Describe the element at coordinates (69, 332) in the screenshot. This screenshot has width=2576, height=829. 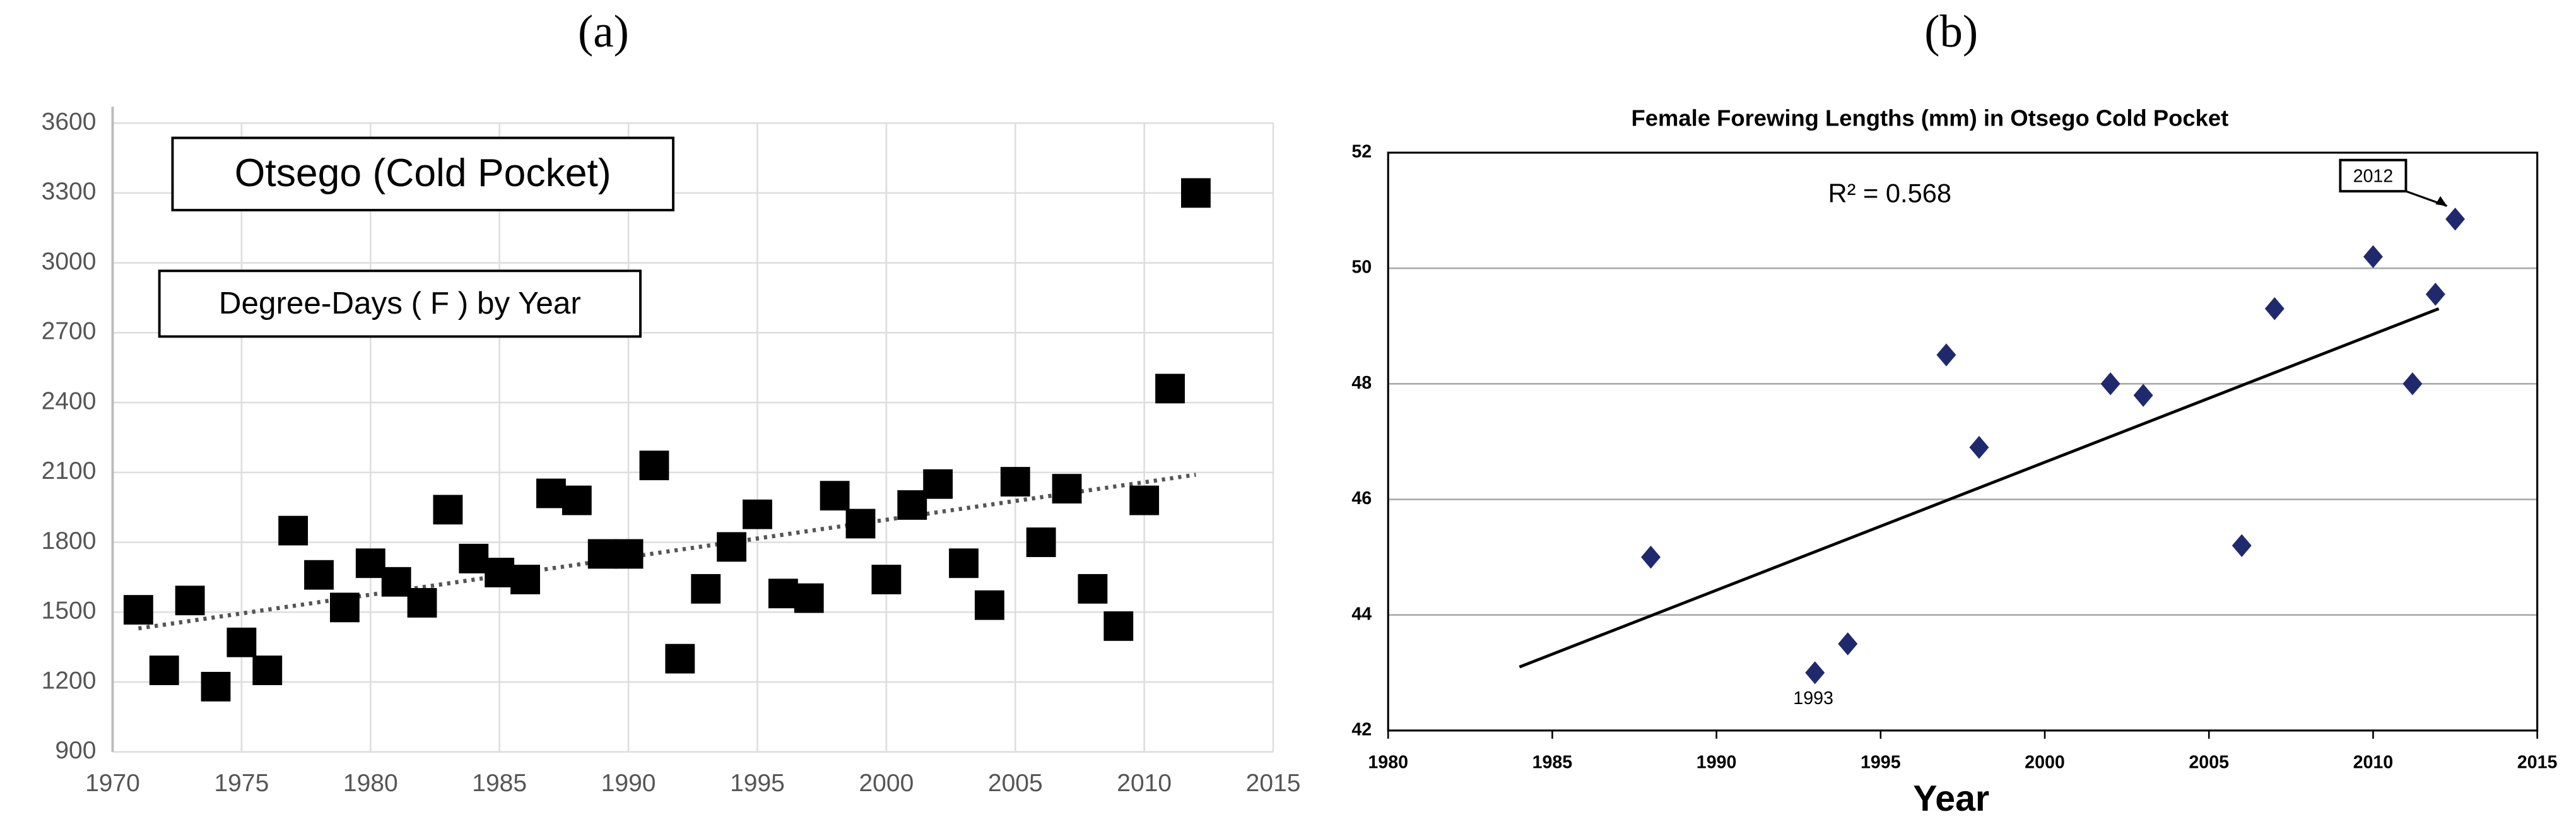
I see `y-tick-label: 2700` at that location.